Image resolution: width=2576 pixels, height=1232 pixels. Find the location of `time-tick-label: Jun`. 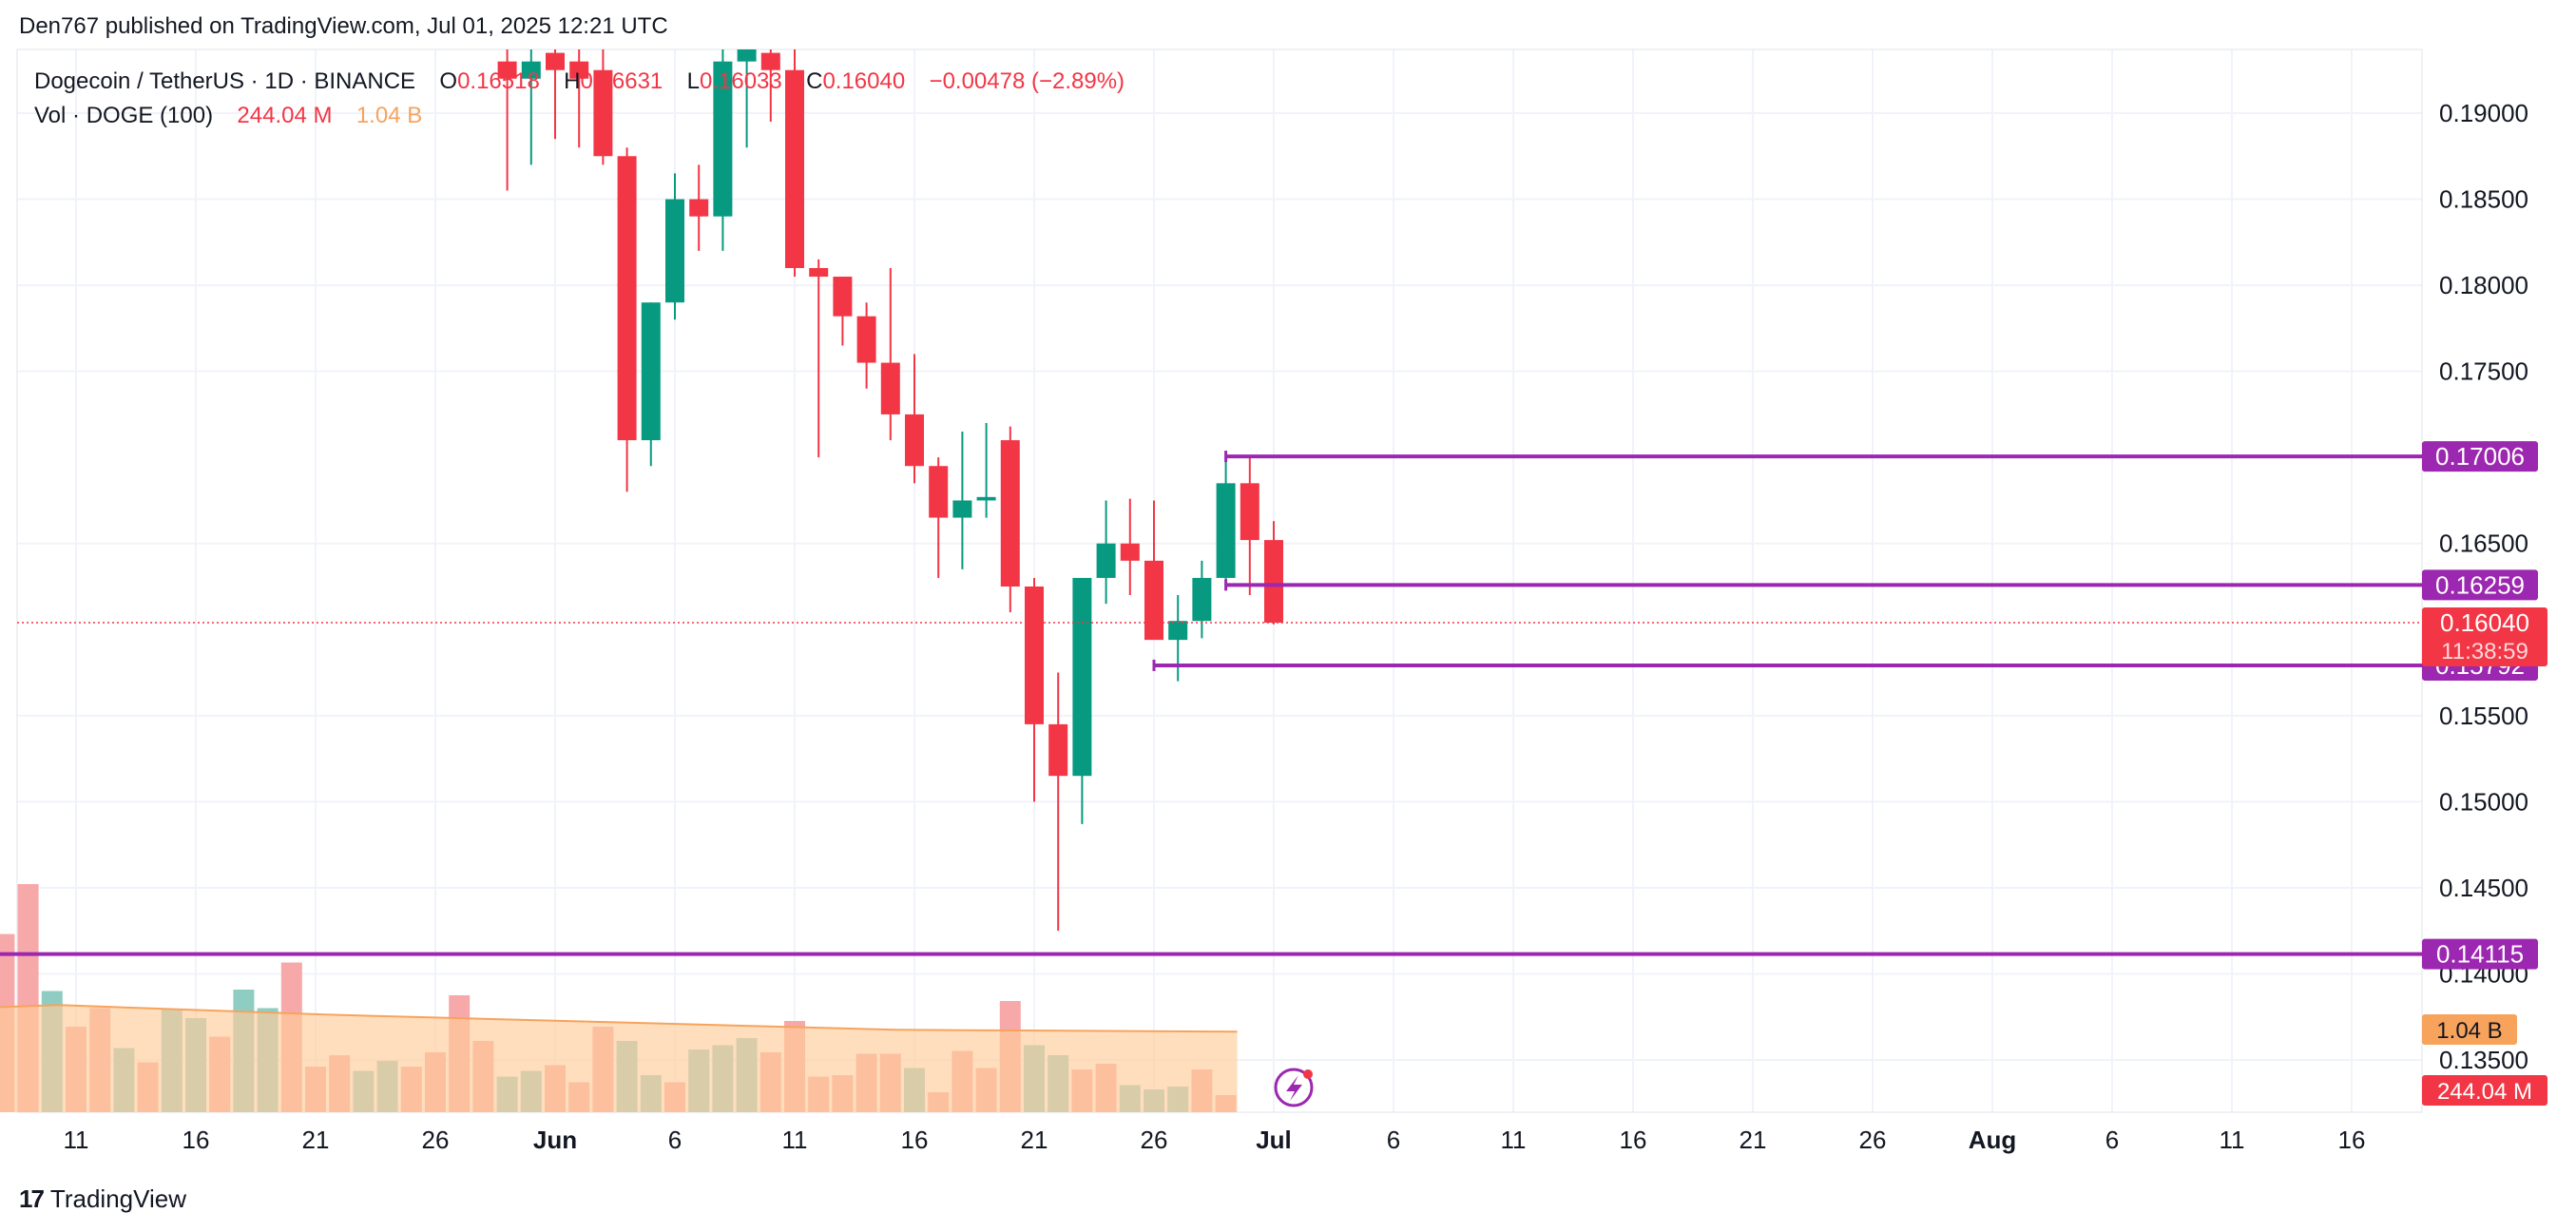

time-tick-label: Jun is located at coordinates (555, 1140).